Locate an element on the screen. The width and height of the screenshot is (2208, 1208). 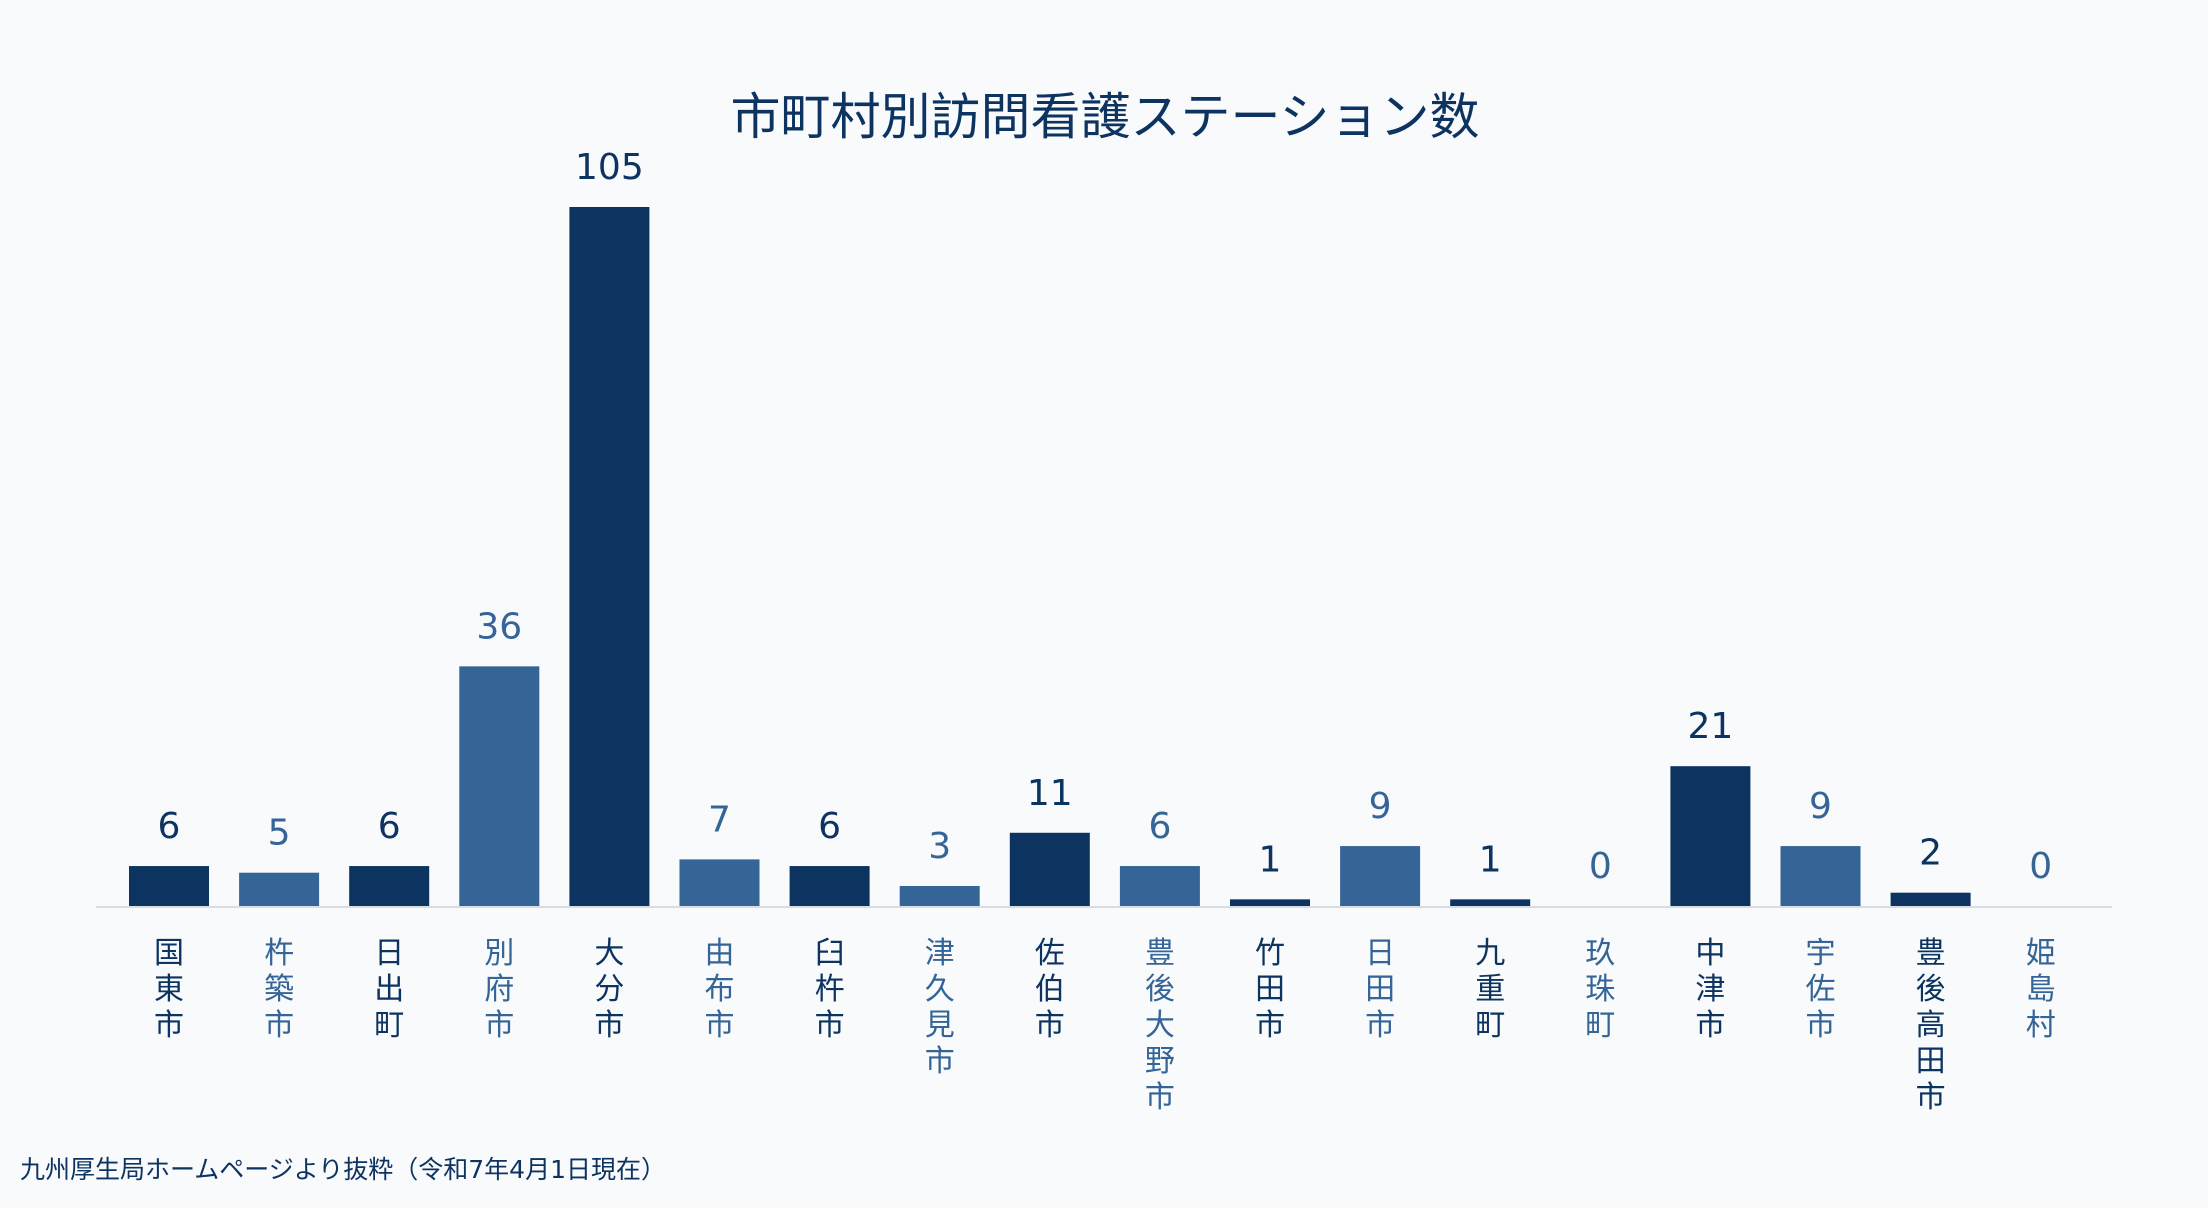
x-tick-label: 佐伯市 is located at coordinates (1050, 989).